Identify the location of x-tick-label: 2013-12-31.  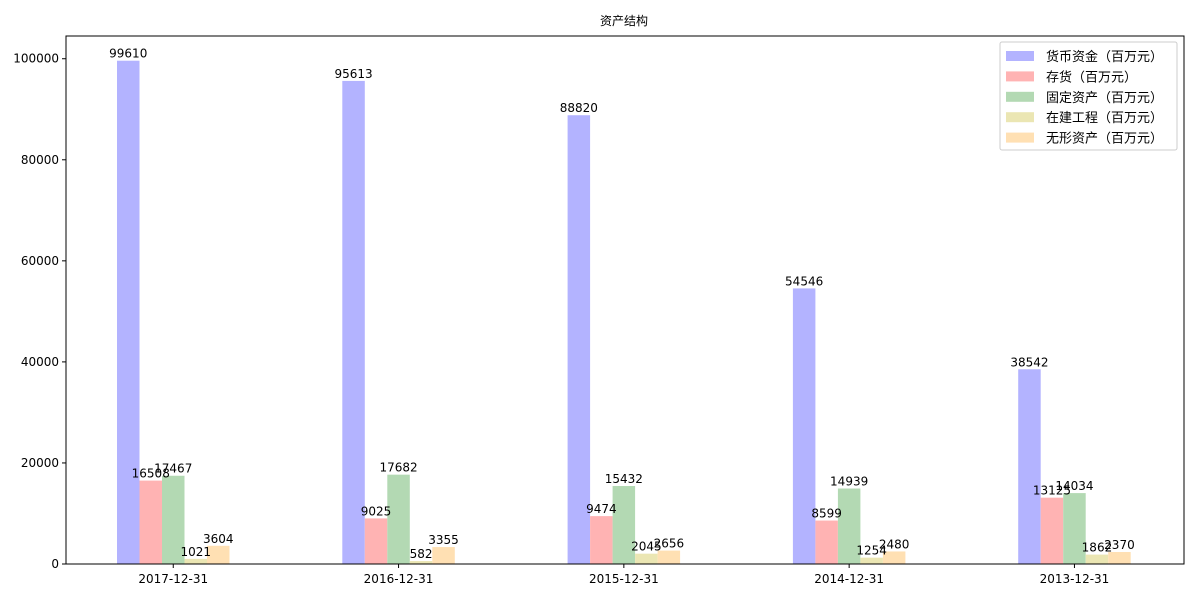
(1075, 579).